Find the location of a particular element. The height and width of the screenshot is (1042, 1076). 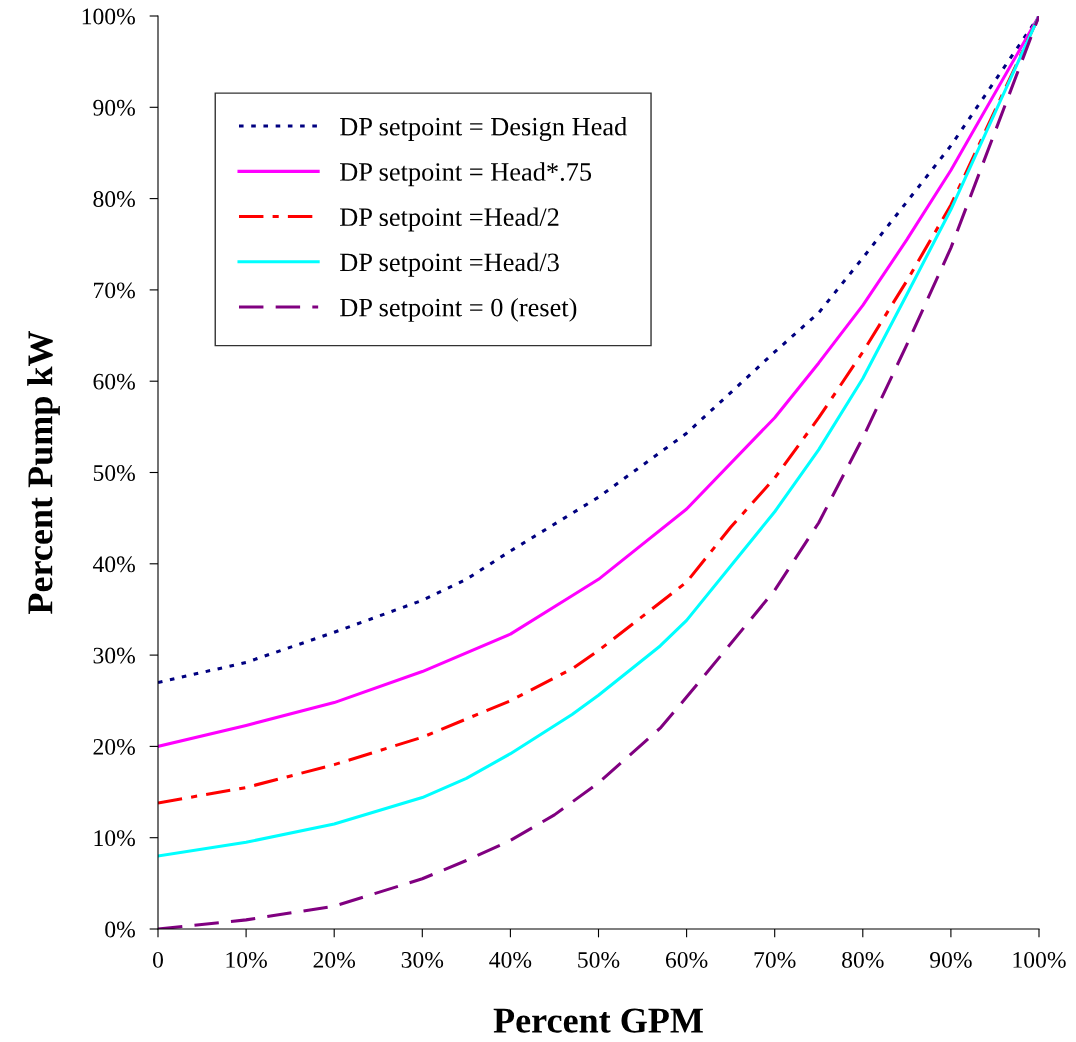

x-tick-label: 20% is located at coordinates (334, 959).